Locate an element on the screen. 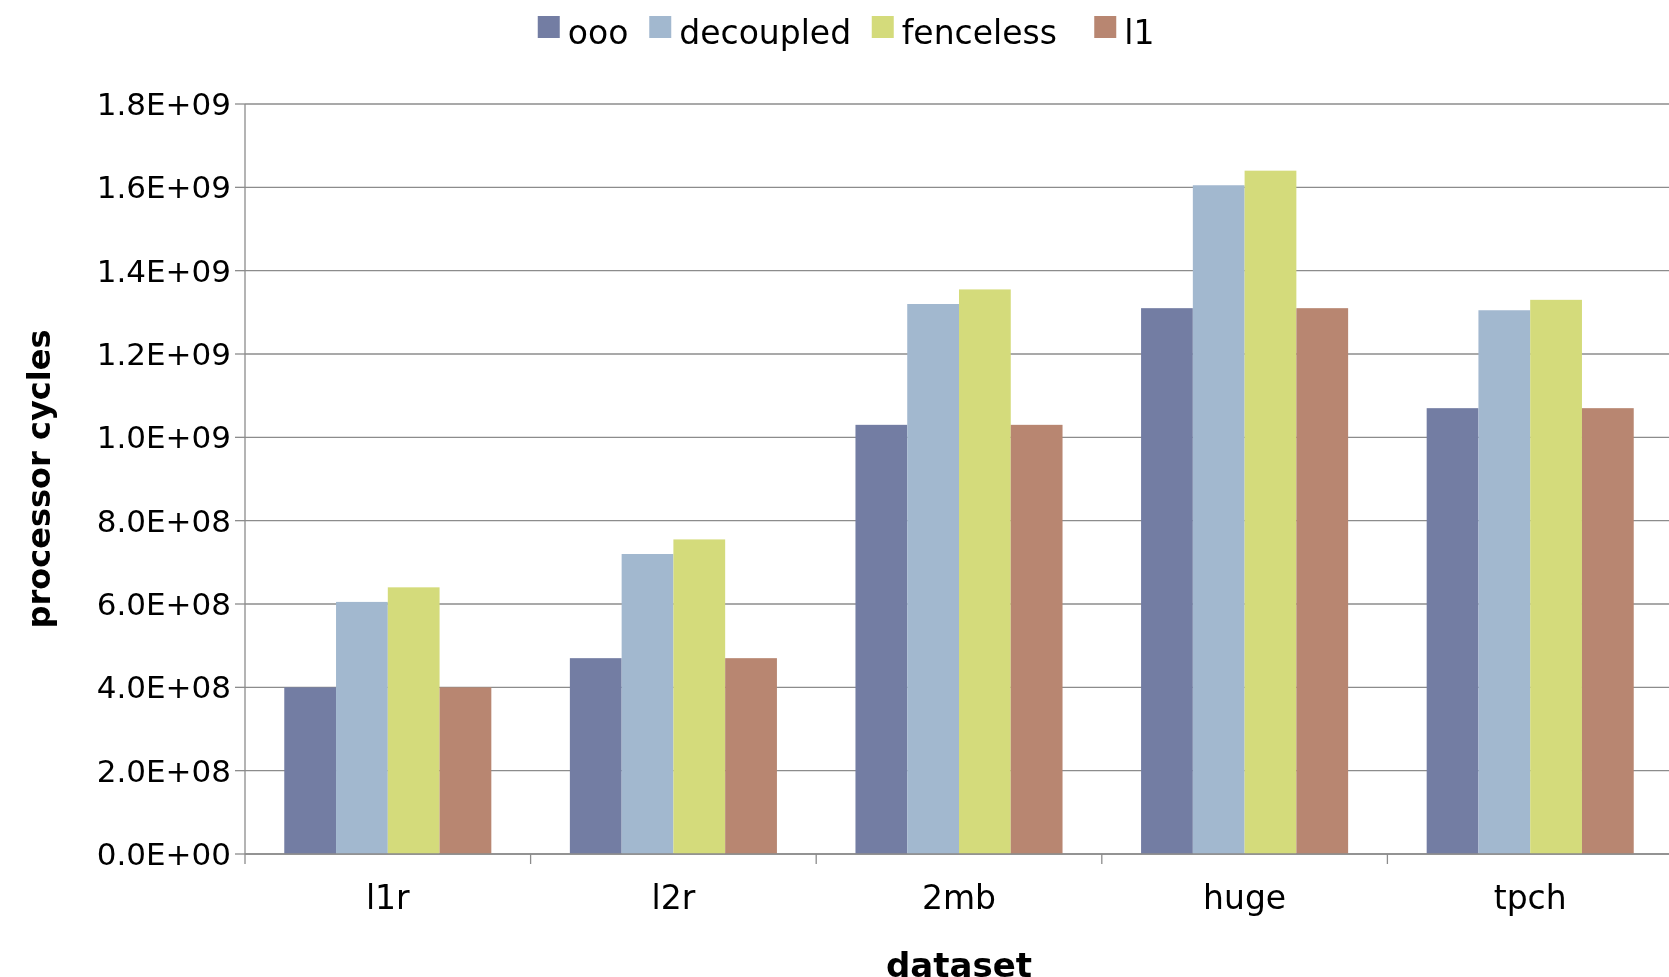 Image resolution: width=1669 pixels, height=977 pixels. x-axis-title: dataset is located at coordinates (959, 961).